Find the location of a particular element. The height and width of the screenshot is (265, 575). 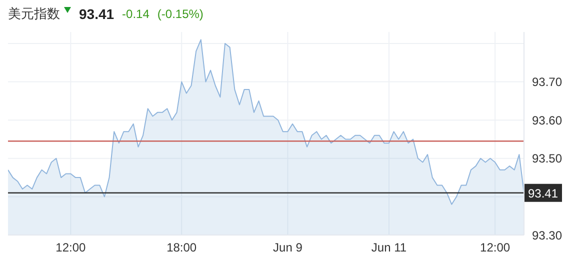

text: 93.41 is located at coordinates (96, 14).